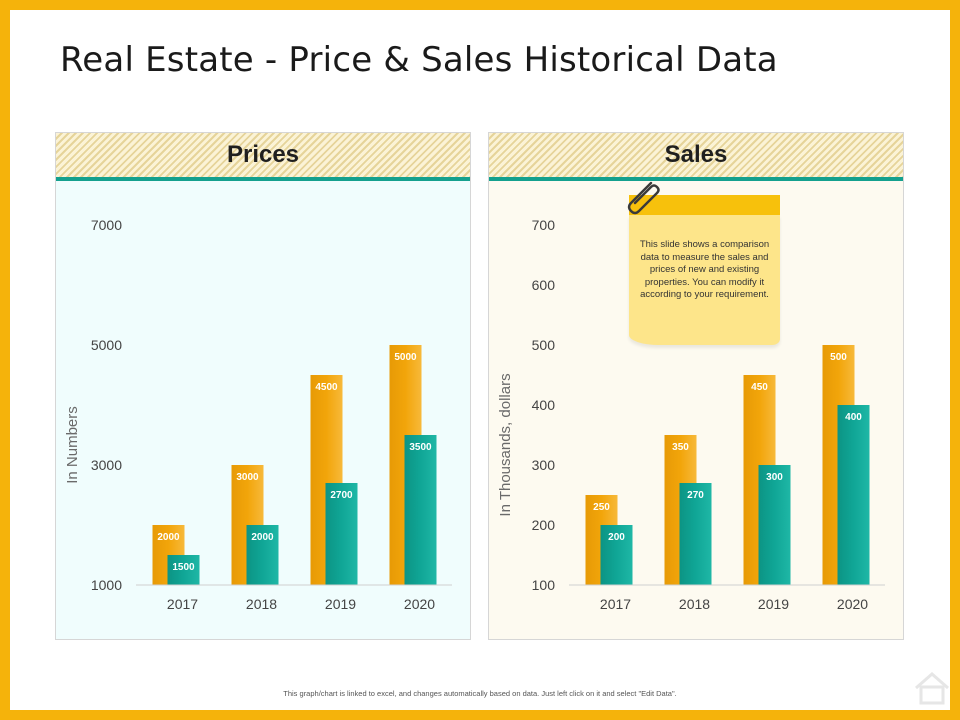 The width and height of the screenshot is (960, 720). Describe the element at coordinates (247, 477) in the screenshot. I see `prices-data-label: 3000` at that location.